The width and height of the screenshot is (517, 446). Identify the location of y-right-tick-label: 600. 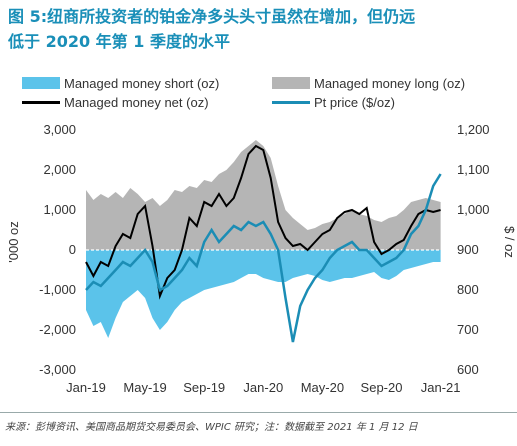
(468, 369).